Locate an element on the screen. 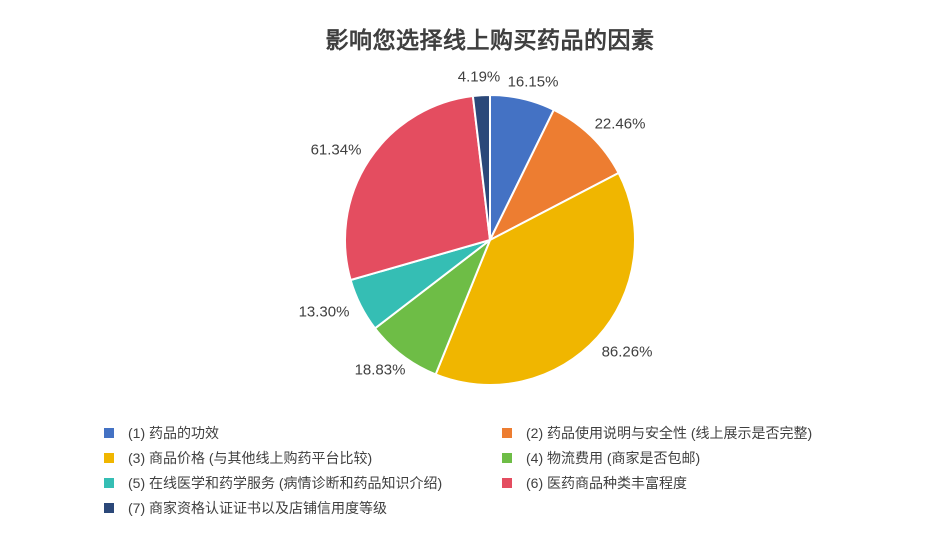 The height and width of the screenshot is (541, 948). legend-item-7: (7) 商家资格认证证书以及店铺信用度等级 is located at coordinates (245, 508).